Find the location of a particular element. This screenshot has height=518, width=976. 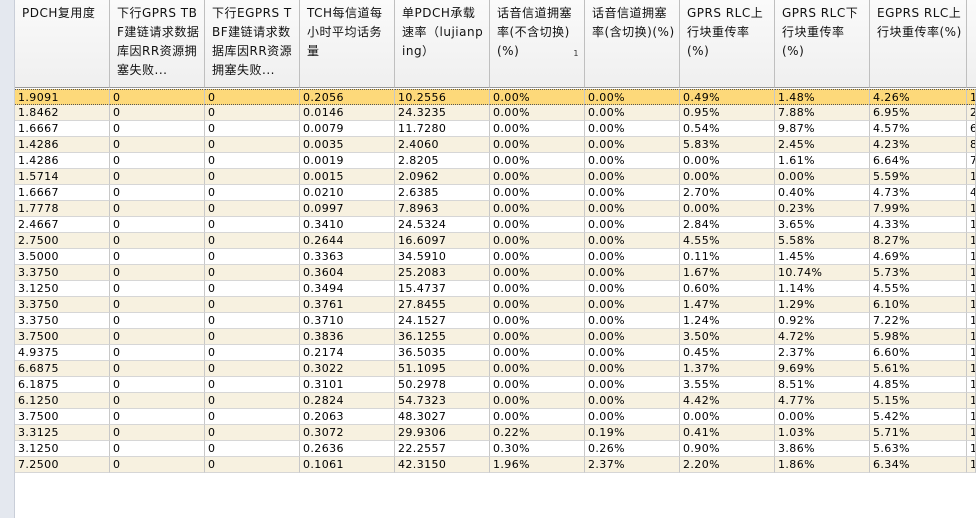

cell-pdch: 2.4667 is located at coordinates (62, 225).